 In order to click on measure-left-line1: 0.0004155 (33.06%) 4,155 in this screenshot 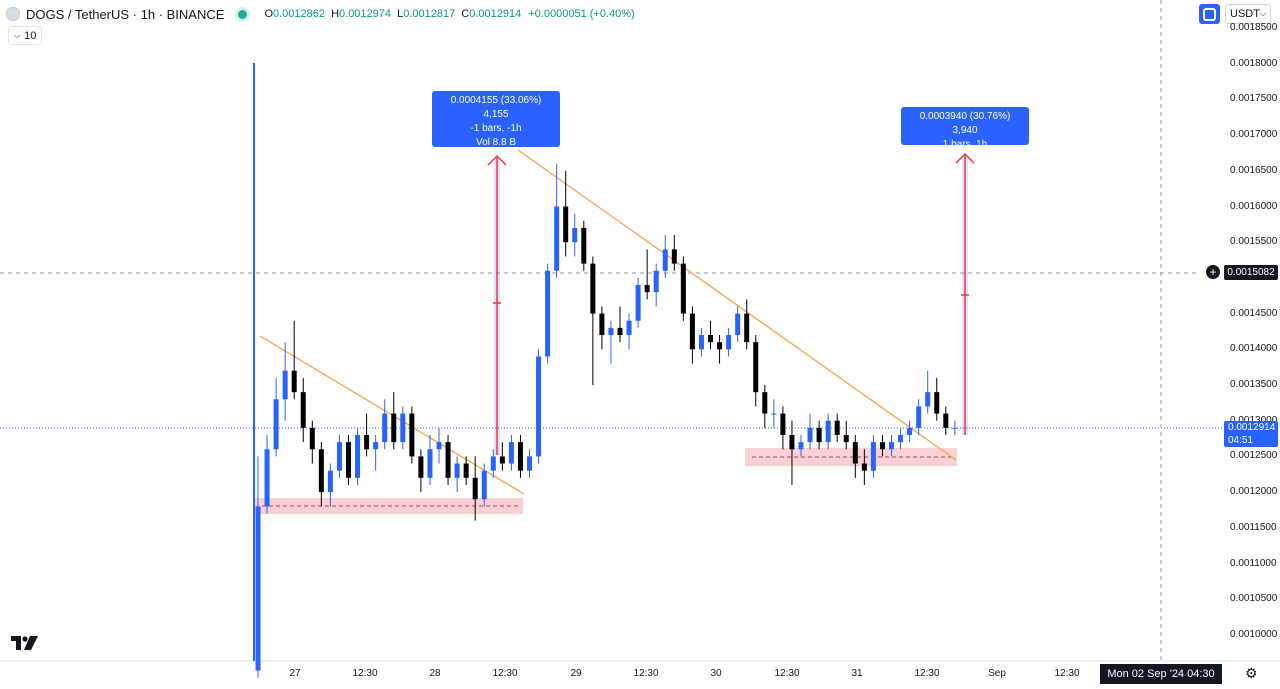, I will do `click(496, 107)`.